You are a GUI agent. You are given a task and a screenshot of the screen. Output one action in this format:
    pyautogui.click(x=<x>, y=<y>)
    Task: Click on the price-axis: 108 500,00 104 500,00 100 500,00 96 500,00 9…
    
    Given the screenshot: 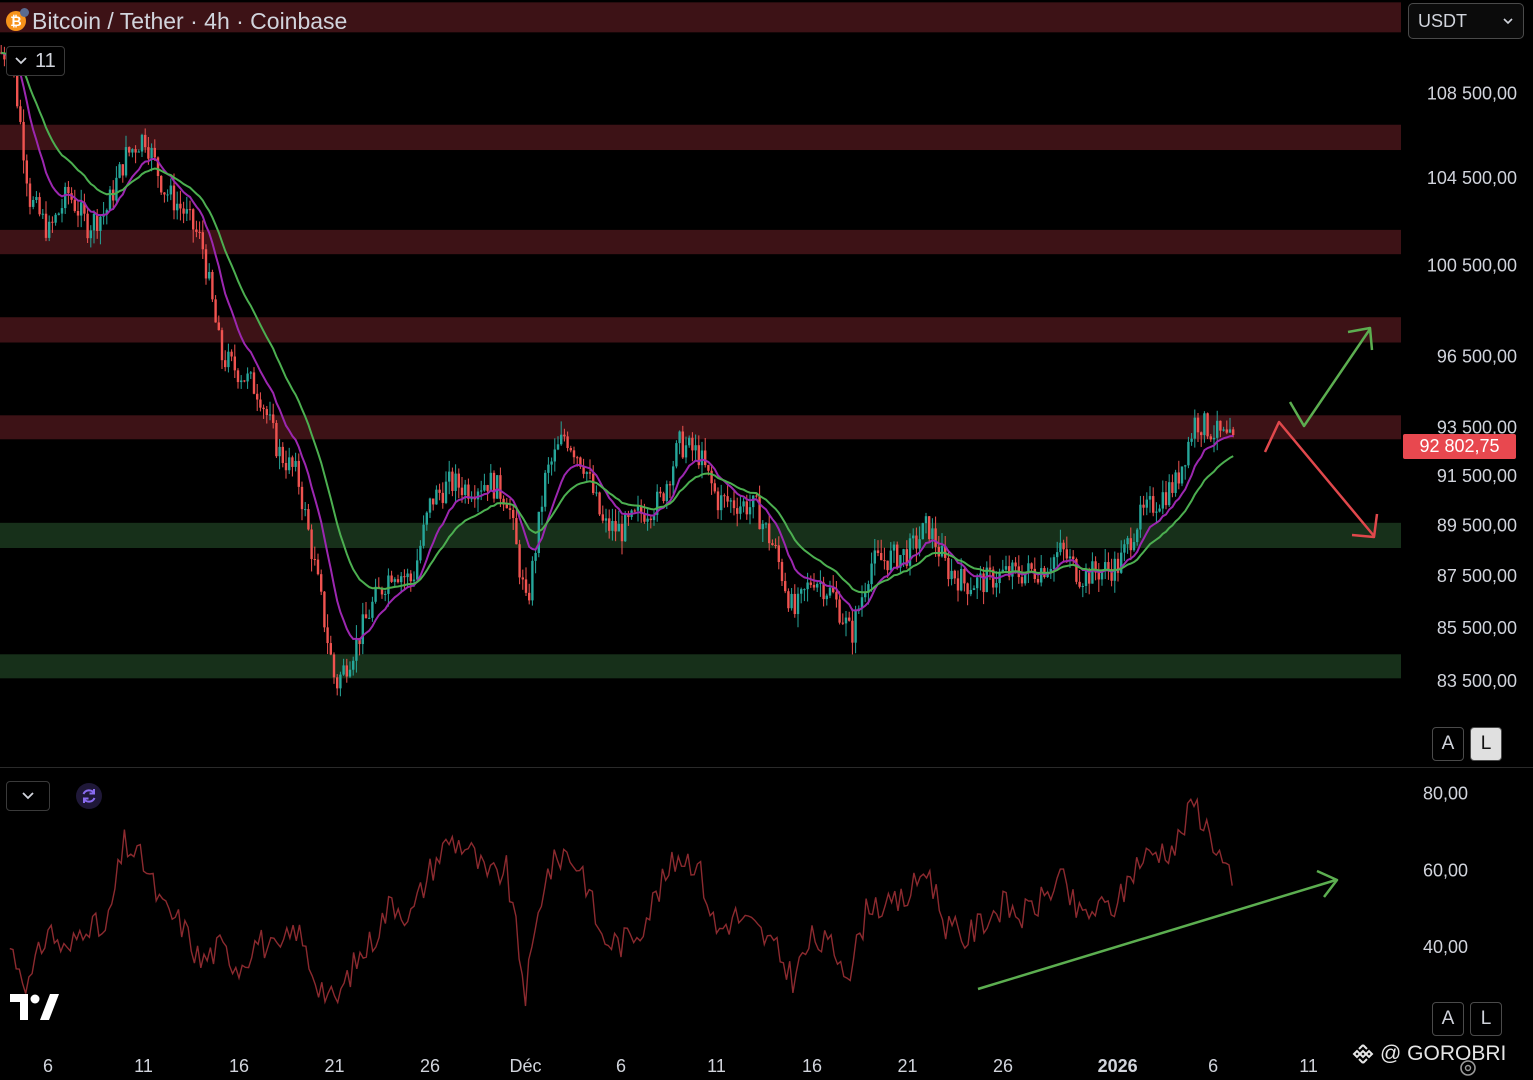 What is the action you would take?
    pyautogui.click(x=1472, y=388)
    